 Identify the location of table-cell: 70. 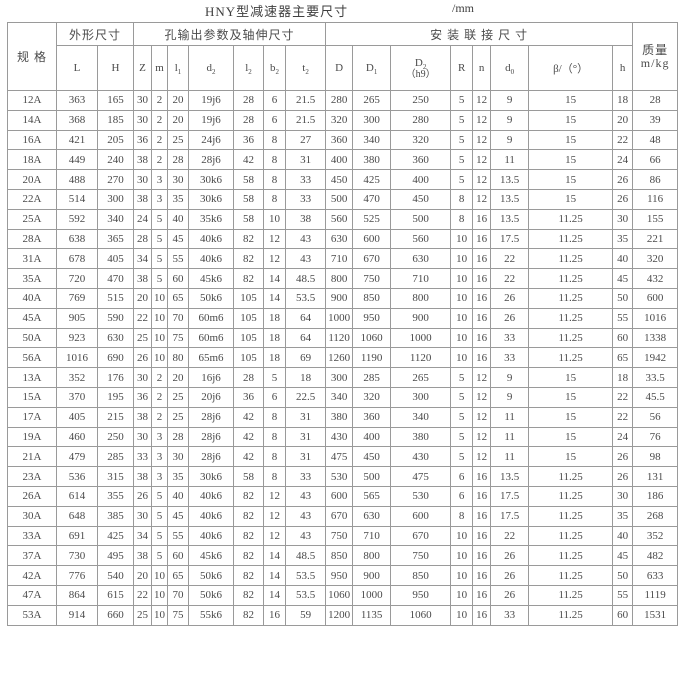
(178, 318).